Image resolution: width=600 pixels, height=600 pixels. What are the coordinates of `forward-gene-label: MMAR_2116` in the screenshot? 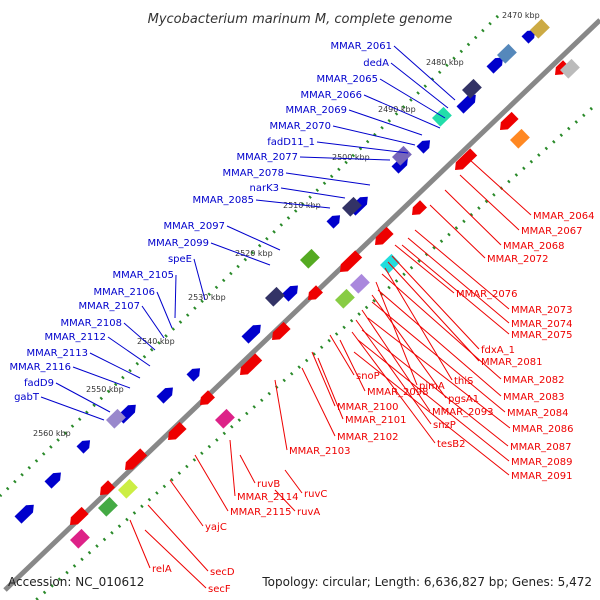 It's located at (41, 367).